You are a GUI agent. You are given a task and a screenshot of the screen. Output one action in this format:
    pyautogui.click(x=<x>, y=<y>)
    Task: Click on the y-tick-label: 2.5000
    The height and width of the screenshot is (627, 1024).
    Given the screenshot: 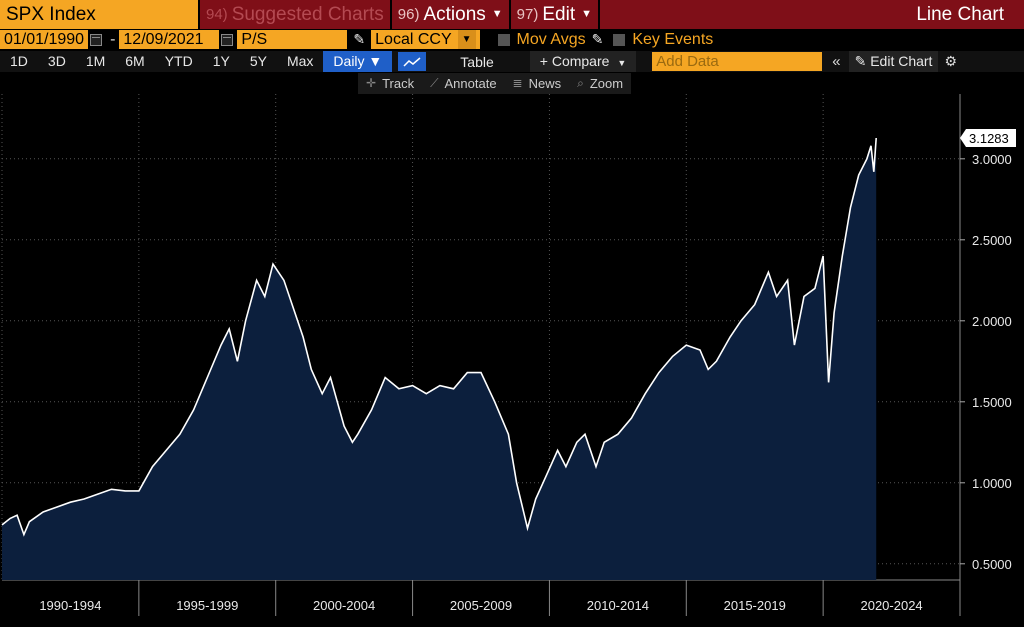 What is the action you would take?
    pyautogui.click(x=992, y=240)
    